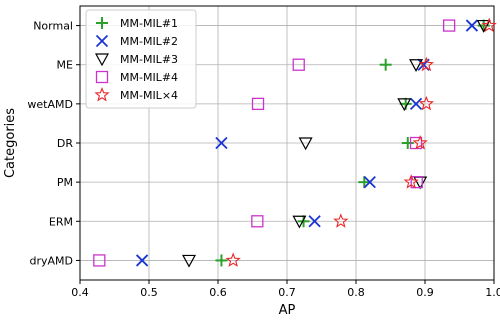 Image resolution: width=500 pixels, height=320 pixels. What do you see at coordinates (53, 26) in the screenshot?
I see `y-tick-label: Normal` at bounding box center [53, 26].